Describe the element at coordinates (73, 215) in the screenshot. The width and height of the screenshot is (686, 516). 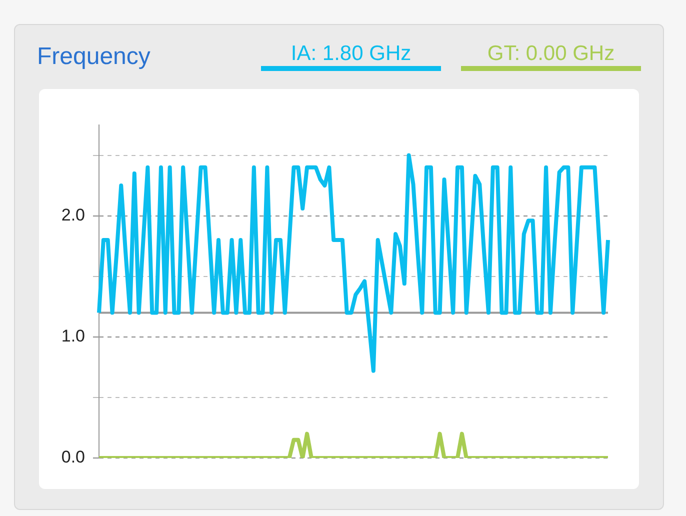
I see `y-tick-label: 2.0` at that location.